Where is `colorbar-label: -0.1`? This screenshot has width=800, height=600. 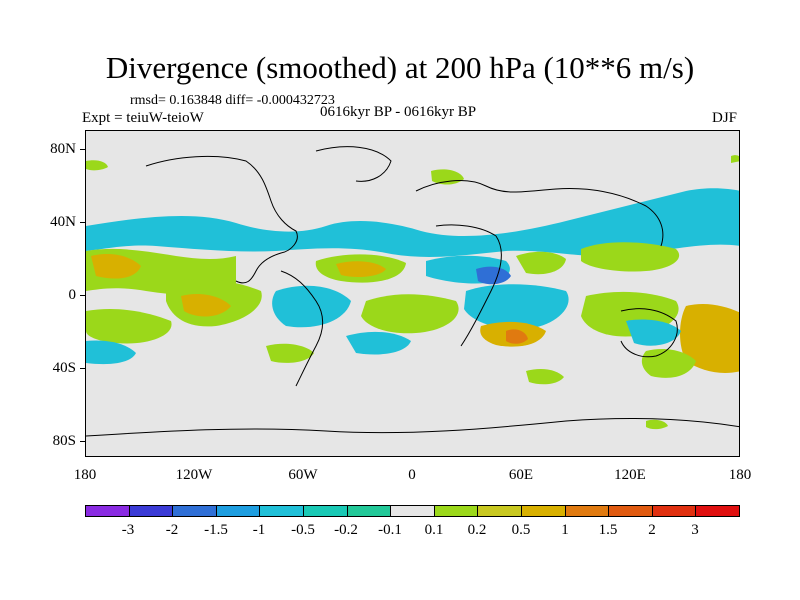 colorbar-label: -0.1 is located at coordinates (390, 530).